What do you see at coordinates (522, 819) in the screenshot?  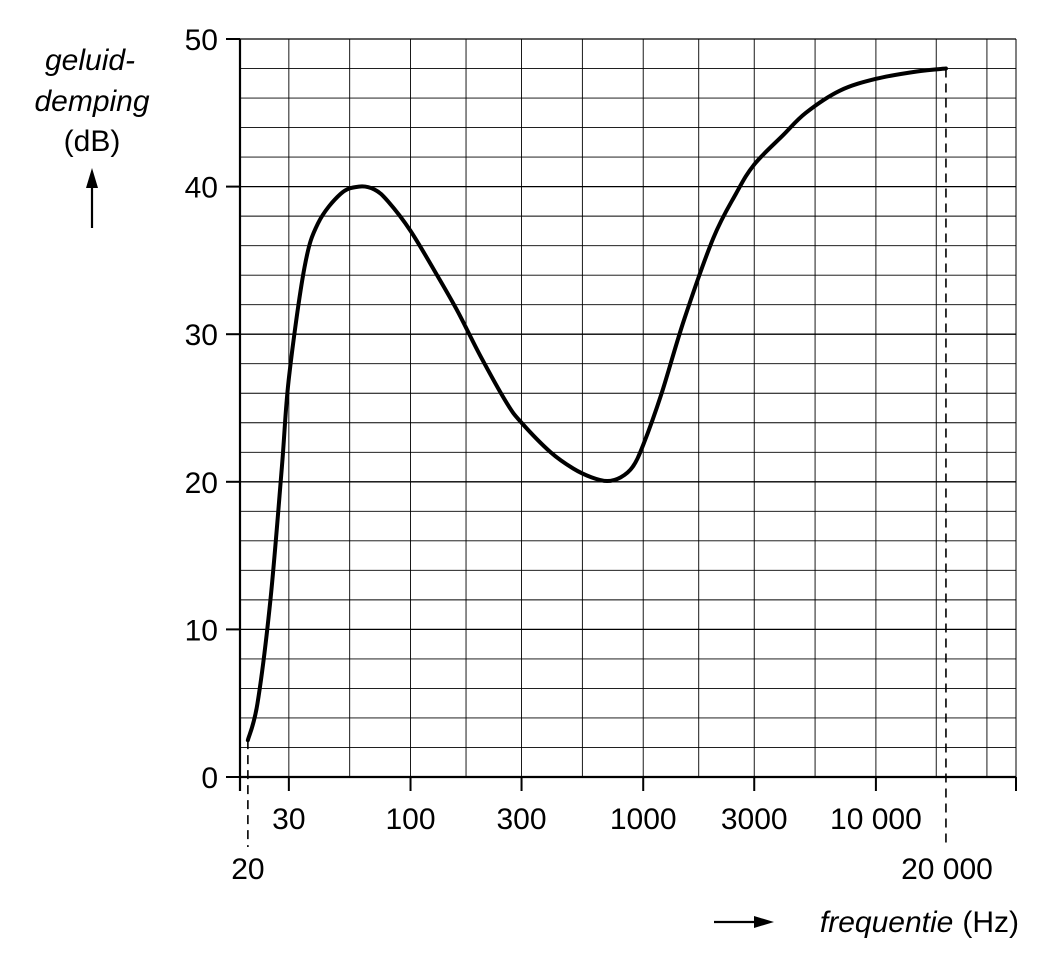 I see `x-tick-label: 300` at bounding box center [522, 819].